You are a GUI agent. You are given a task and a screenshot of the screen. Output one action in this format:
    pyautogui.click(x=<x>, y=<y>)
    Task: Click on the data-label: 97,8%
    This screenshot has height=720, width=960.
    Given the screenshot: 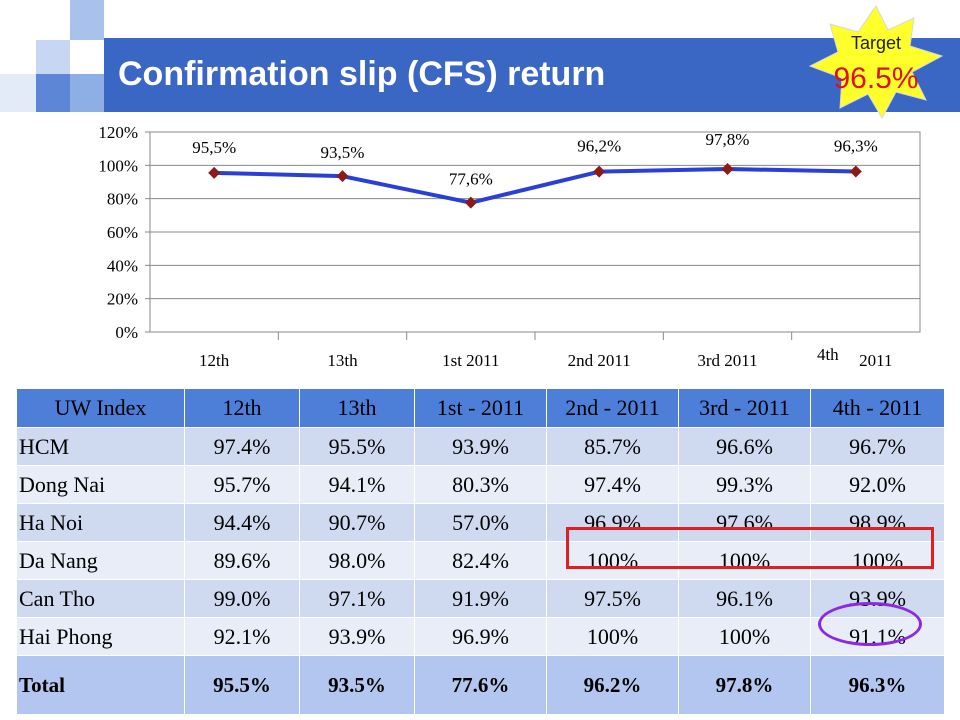 What is the action you would take?
    pyautogui.click(x=728, y=139)
    